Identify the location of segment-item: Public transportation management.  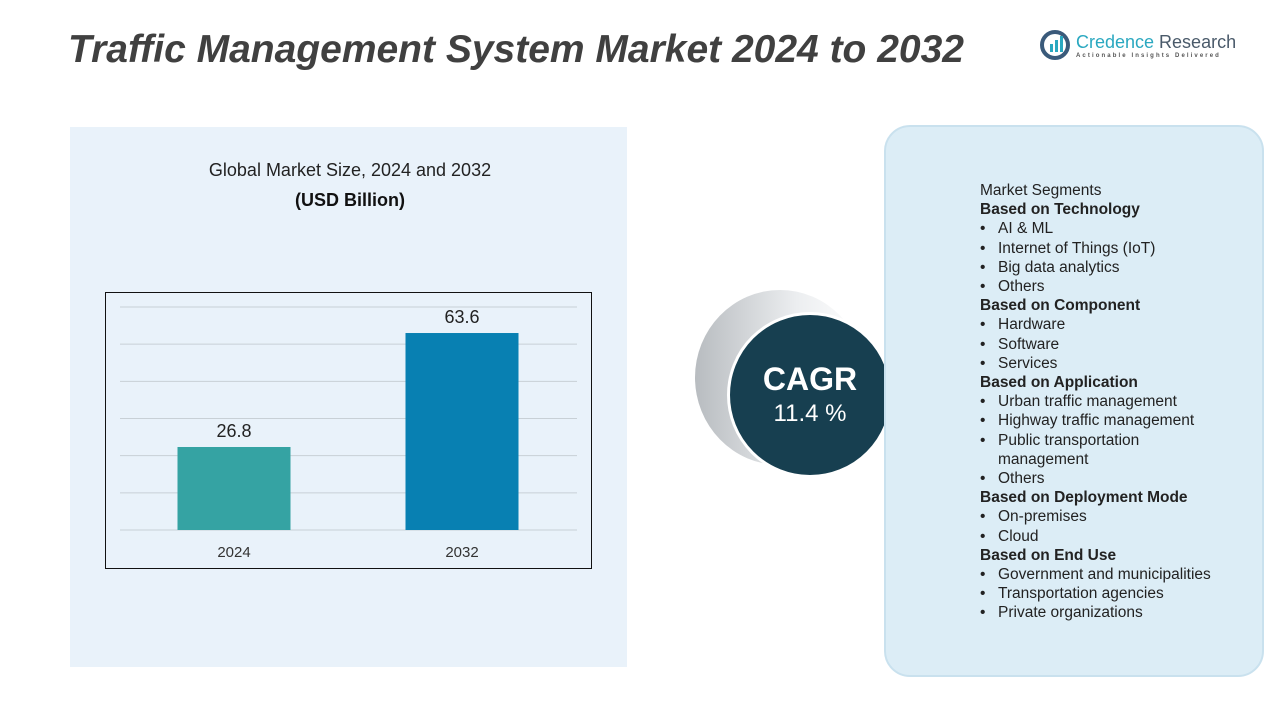
(1084, 450).